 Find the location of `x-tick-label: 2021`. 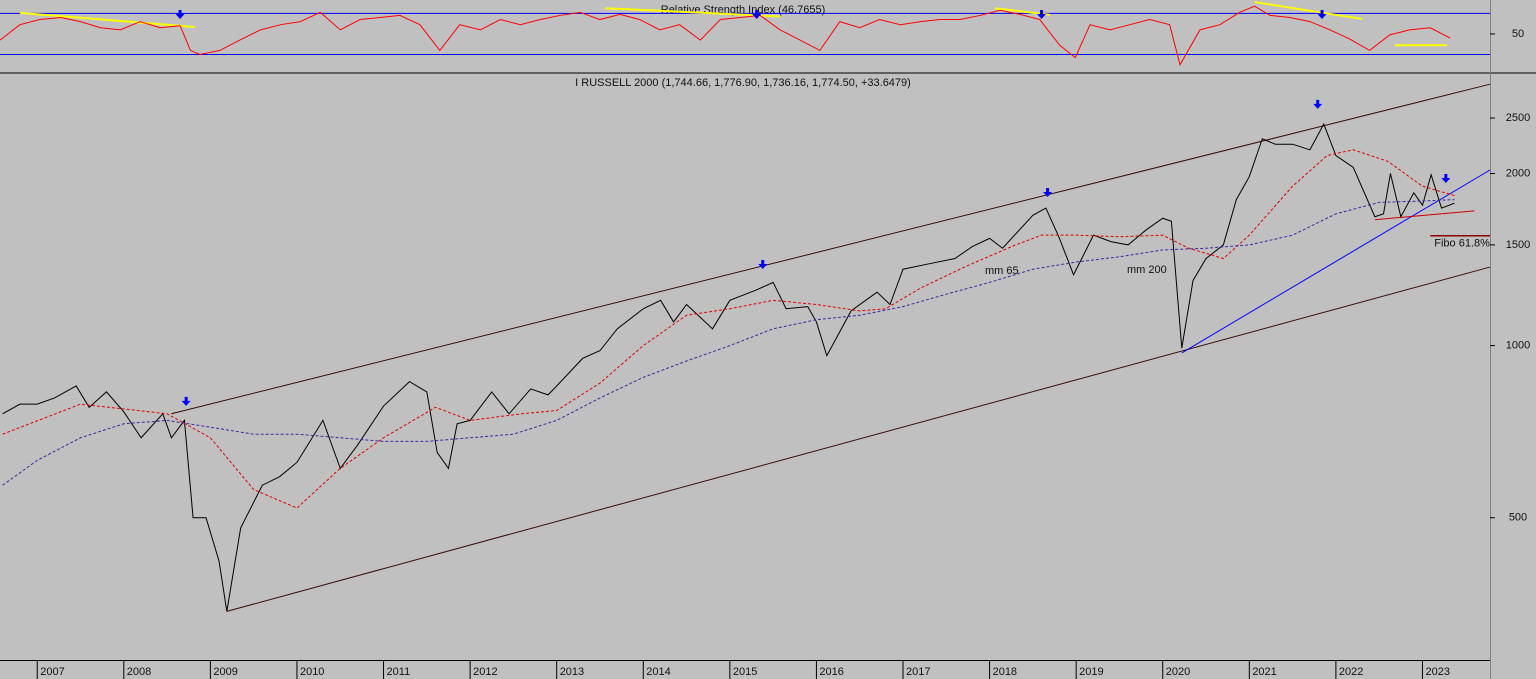

x-tick-label: 2021 is located at coordinates (1264, 672).